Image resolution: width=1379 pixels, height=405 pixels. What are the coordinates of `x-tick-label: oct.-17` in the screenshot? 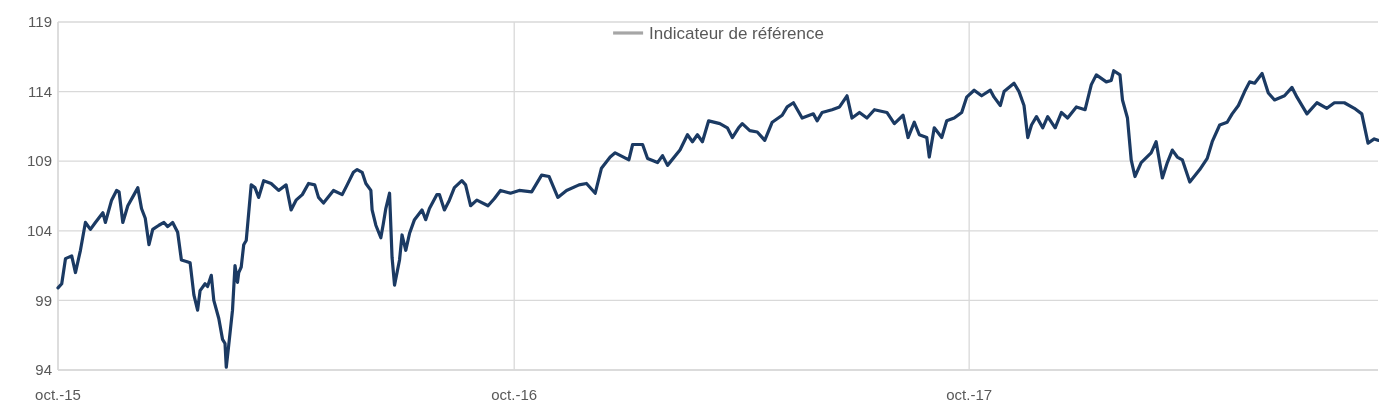 It's located at (969, 394).